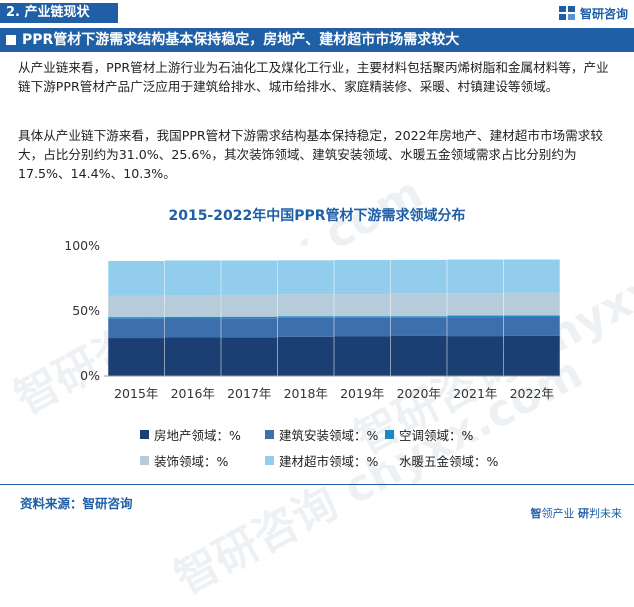  I want to click on x-tick-label: 2020年, so click(419, 393).